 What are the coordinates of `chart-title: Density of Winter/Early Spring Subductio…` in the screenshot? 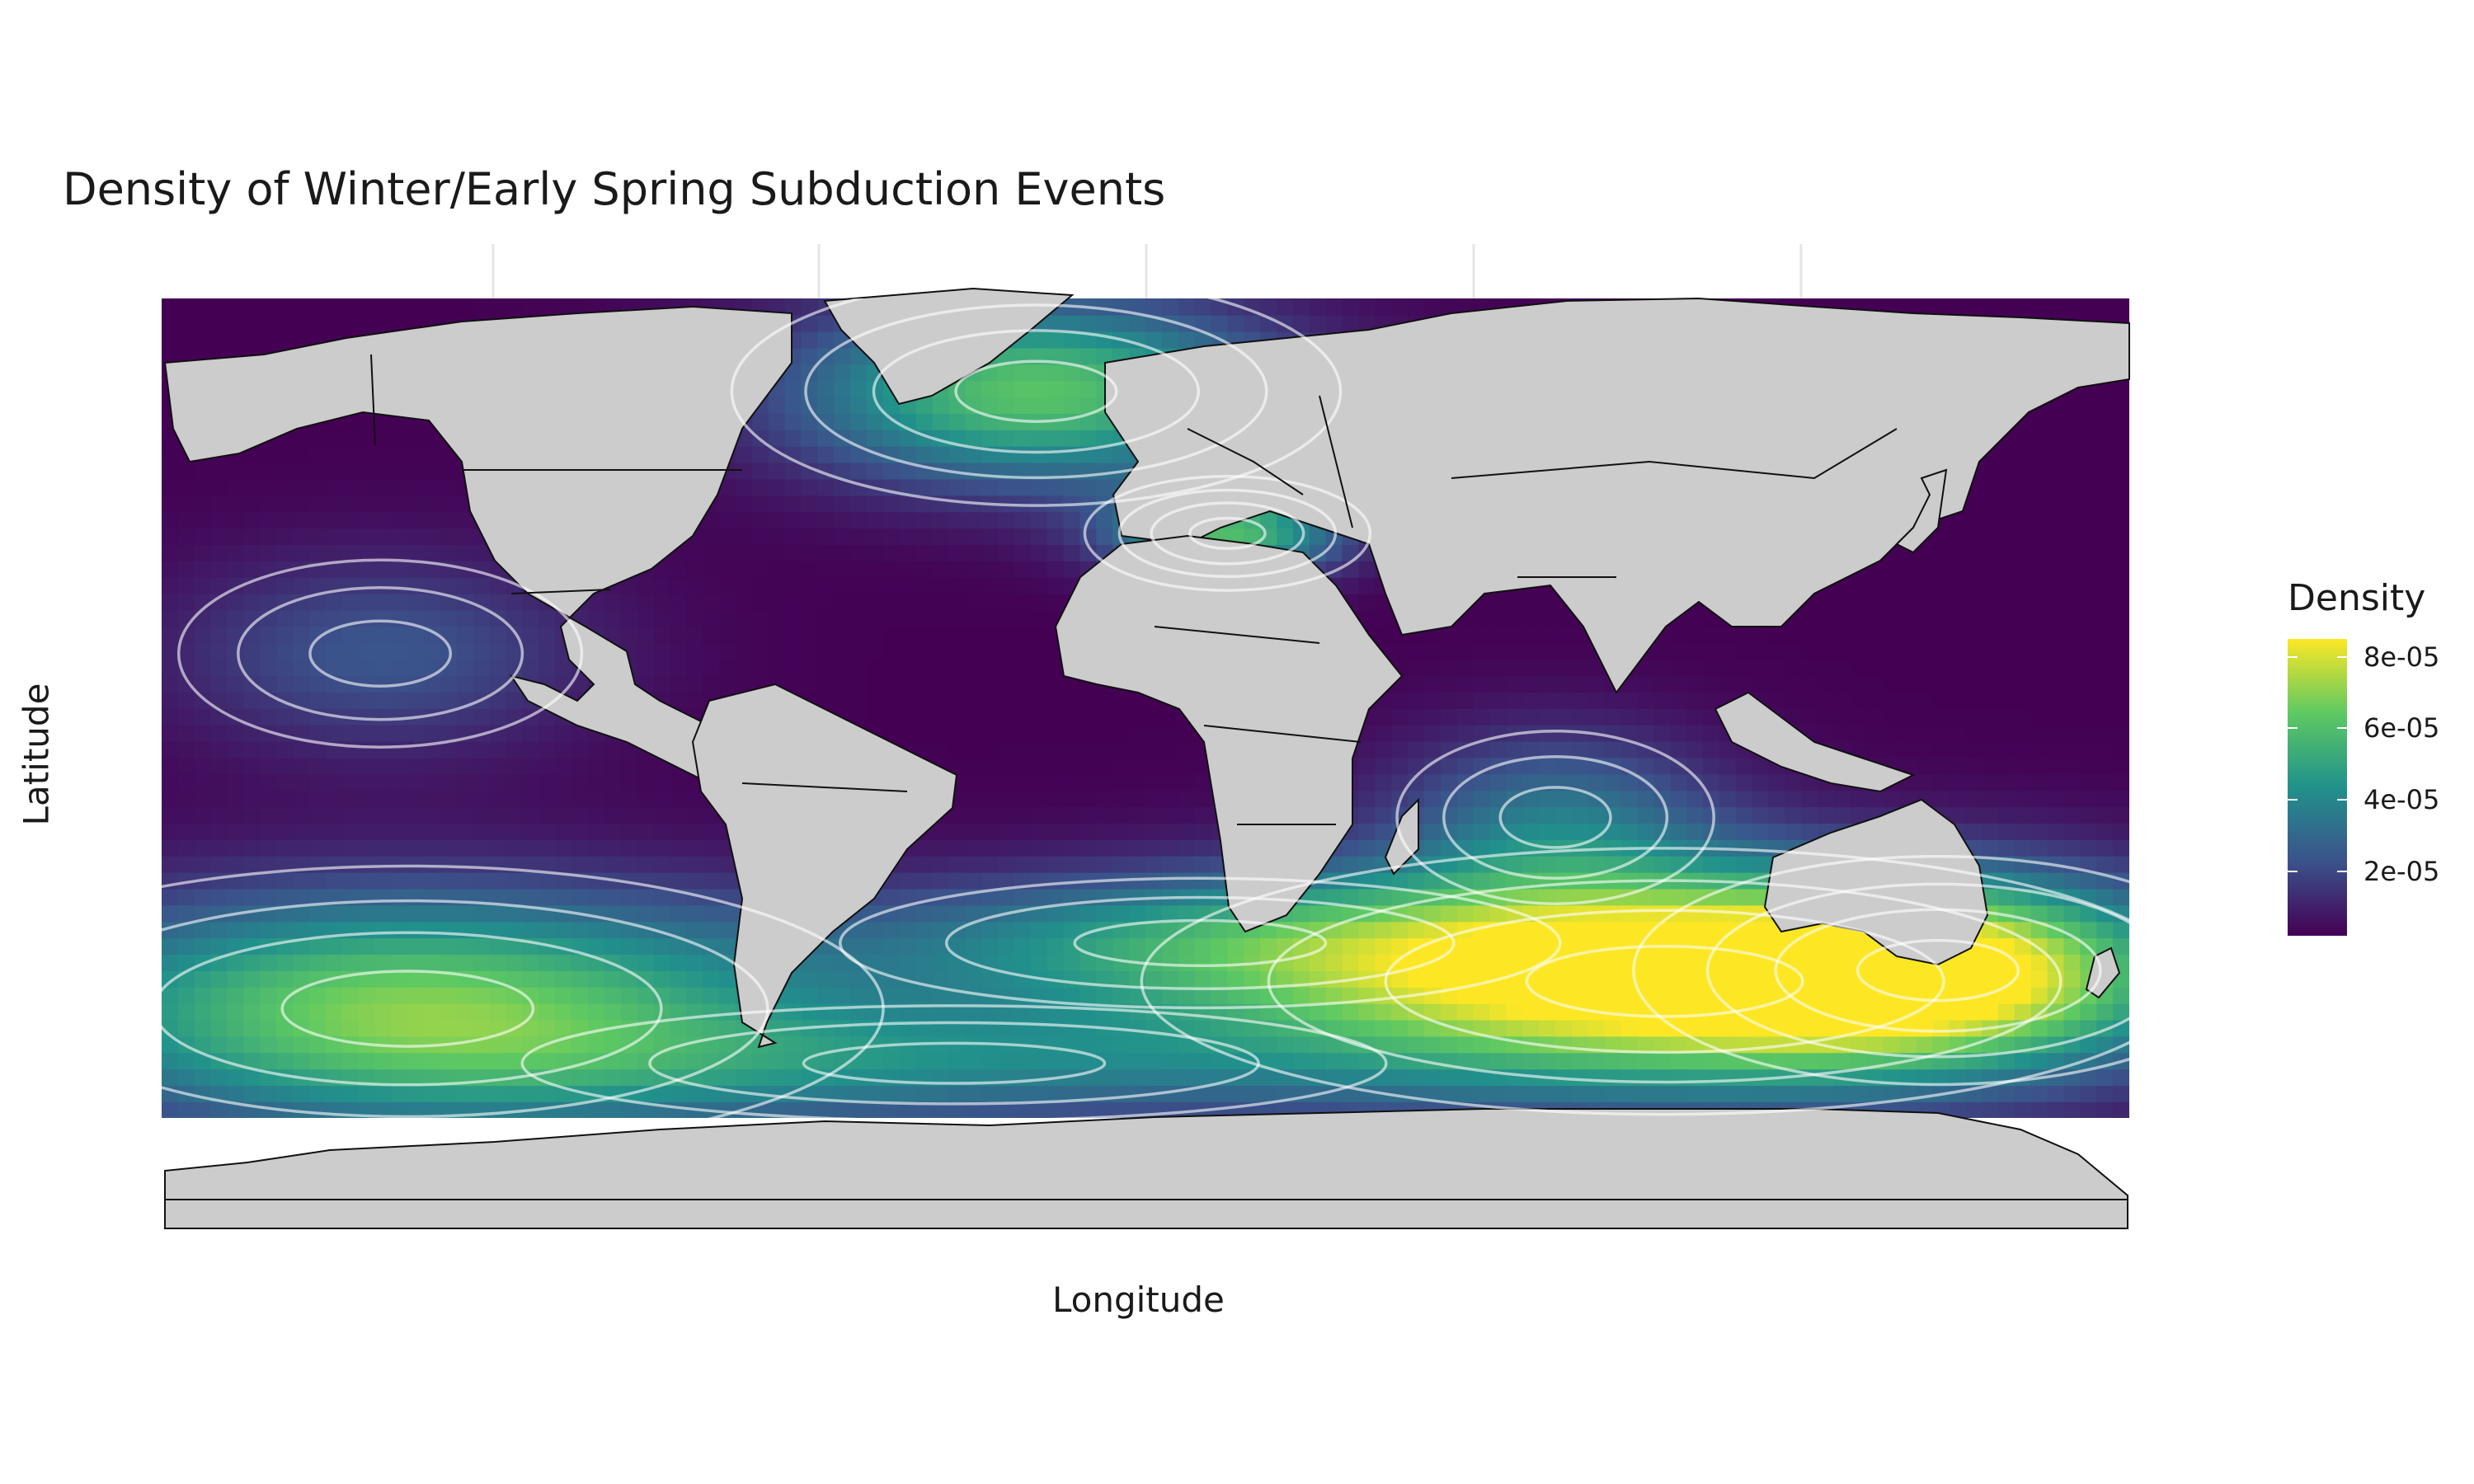 It's located at (614, 189).